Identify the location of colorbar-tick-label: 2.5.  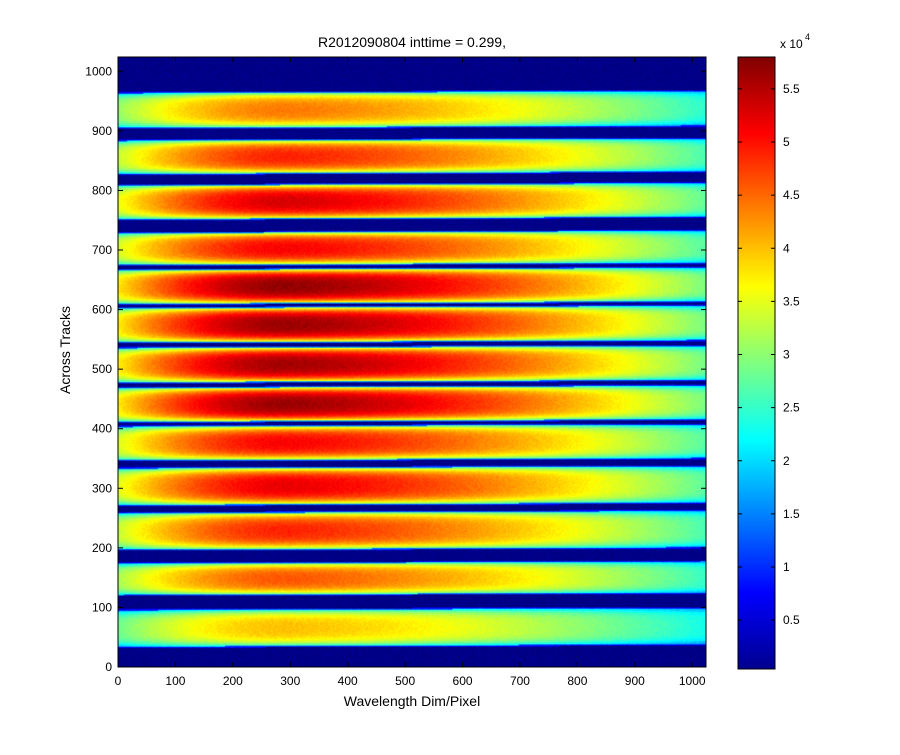
(791, 408).